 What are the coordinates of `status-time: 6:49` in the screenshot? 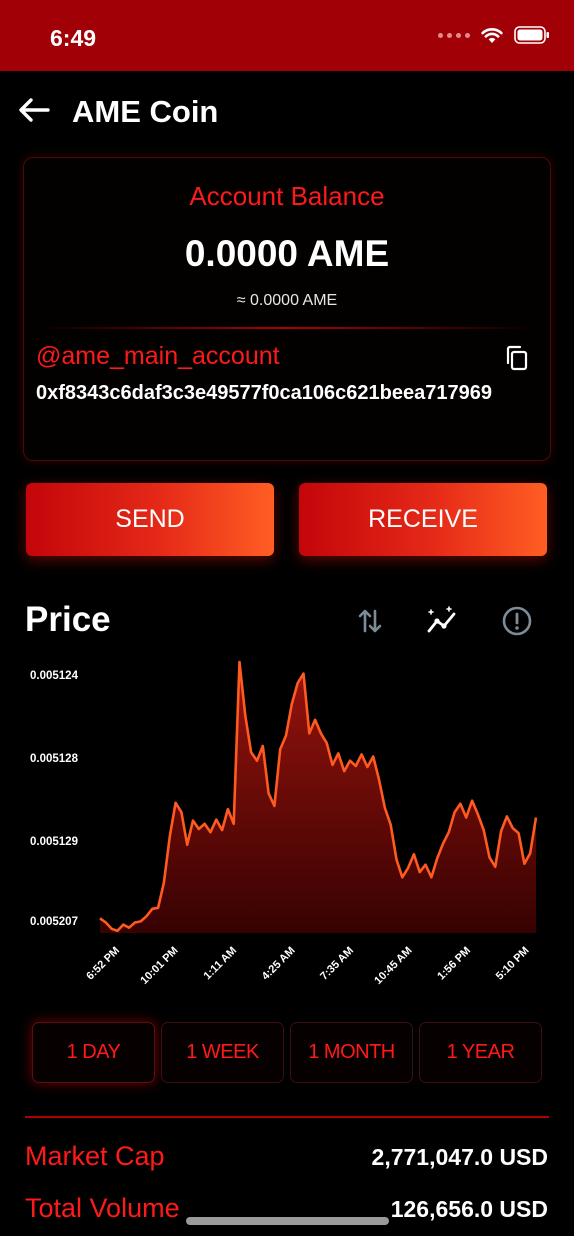 It's located at (73, 38).